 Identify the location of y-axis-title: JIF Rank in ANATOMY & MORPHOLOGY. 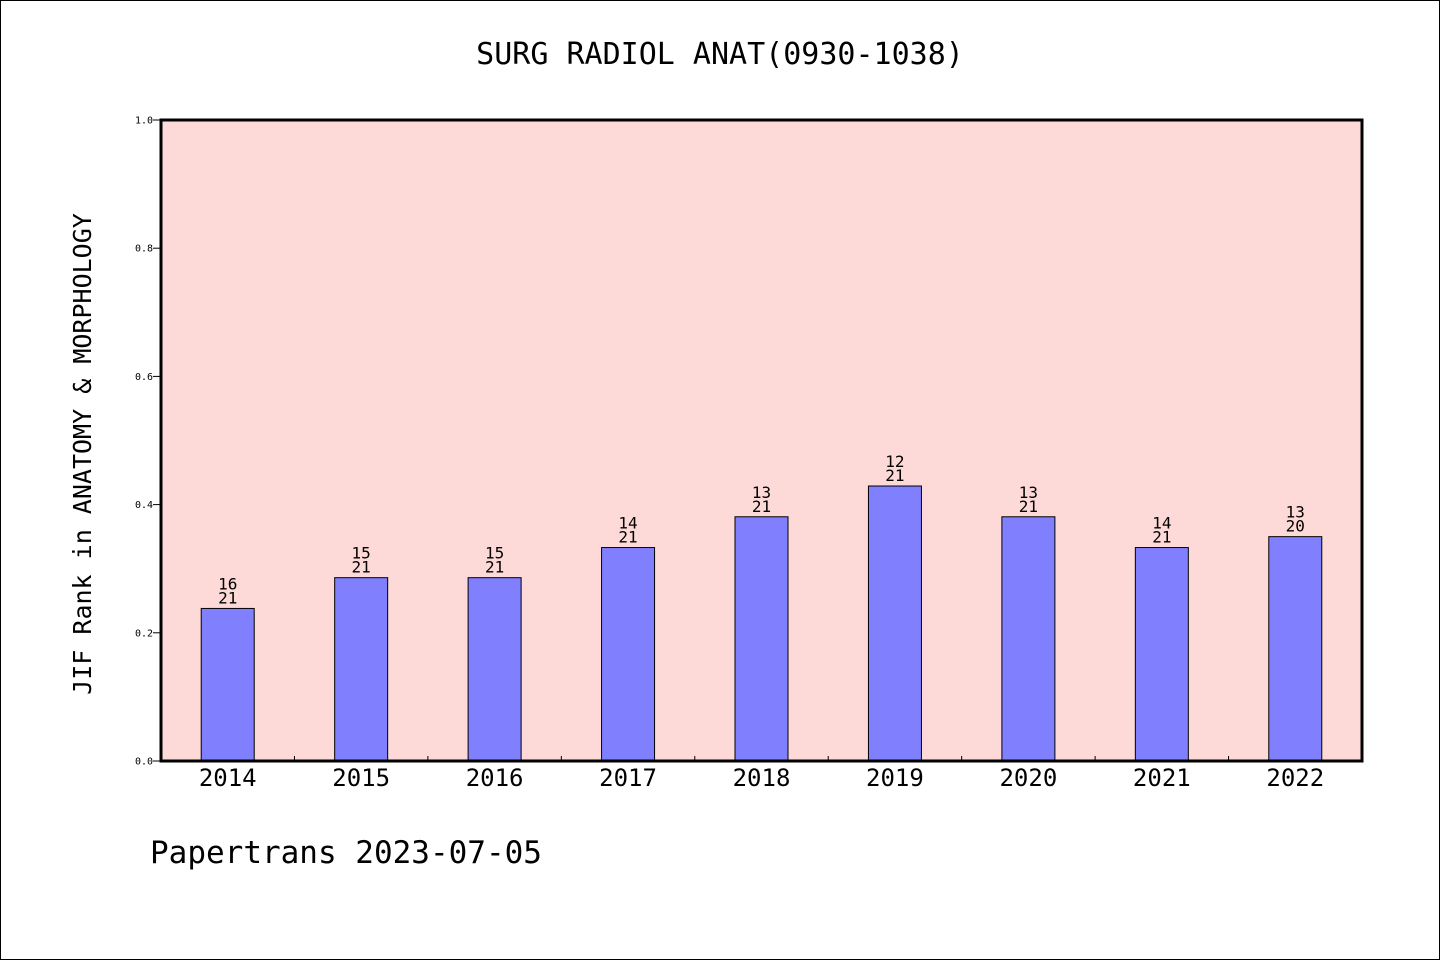
(82, 454).